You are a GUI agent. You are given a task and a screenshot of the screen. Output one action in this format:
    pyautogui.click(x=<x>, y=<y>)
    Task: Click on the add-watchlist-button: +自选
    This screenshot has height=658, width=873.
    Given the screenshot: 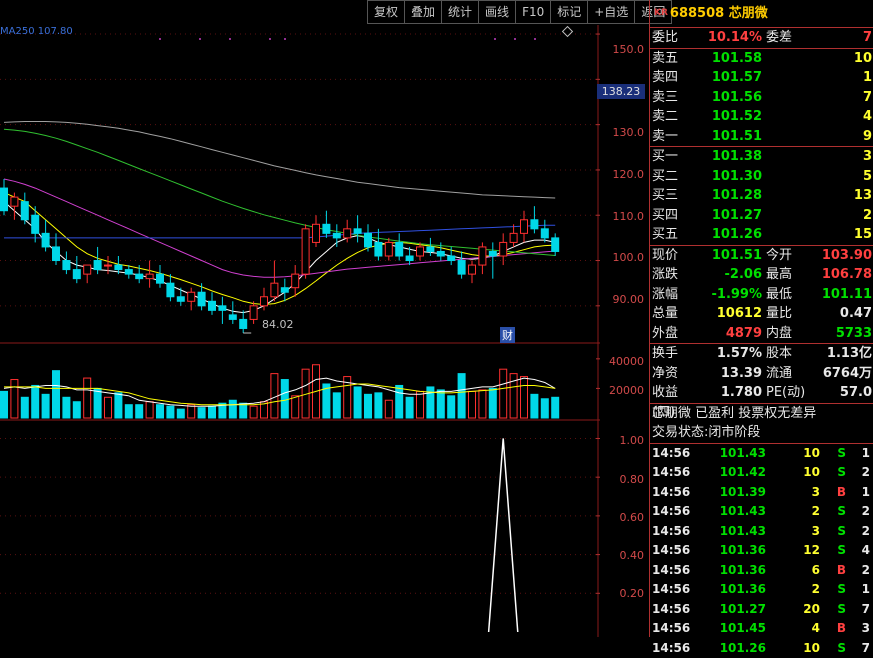 What is the action you would take?
    pyautogui.click(x=610, y=12)
    